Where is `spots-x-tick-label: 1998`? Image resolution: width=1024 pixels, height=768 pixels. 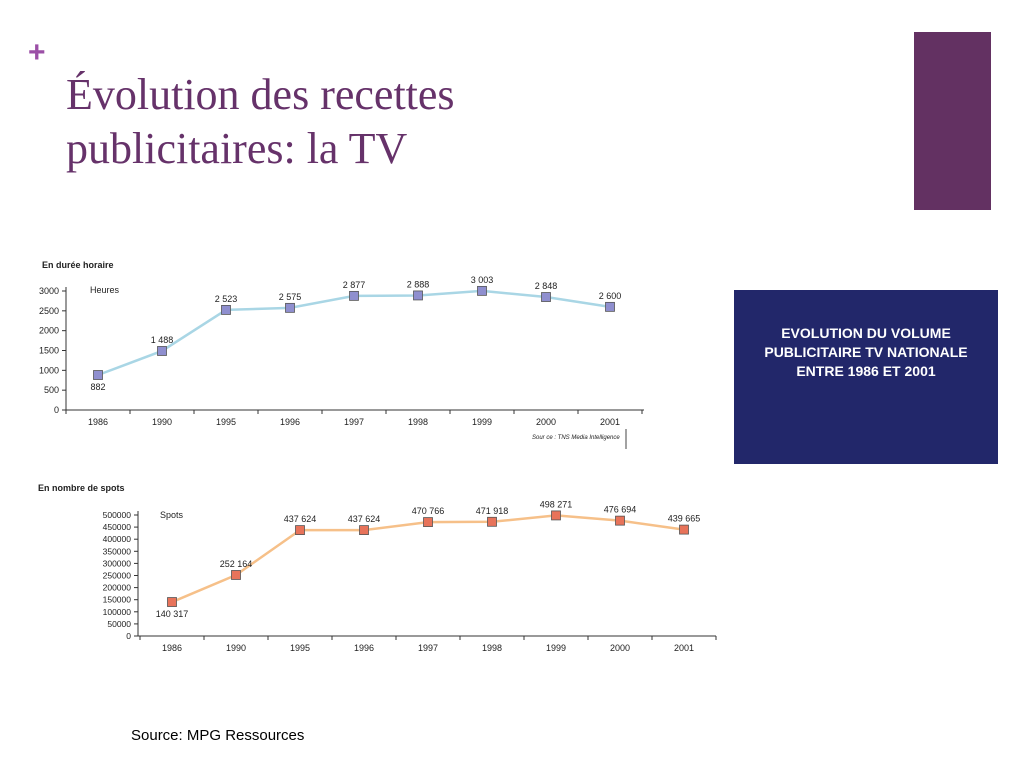 spots-x-tick-label: 1998 is located at coordinates (492, 648).